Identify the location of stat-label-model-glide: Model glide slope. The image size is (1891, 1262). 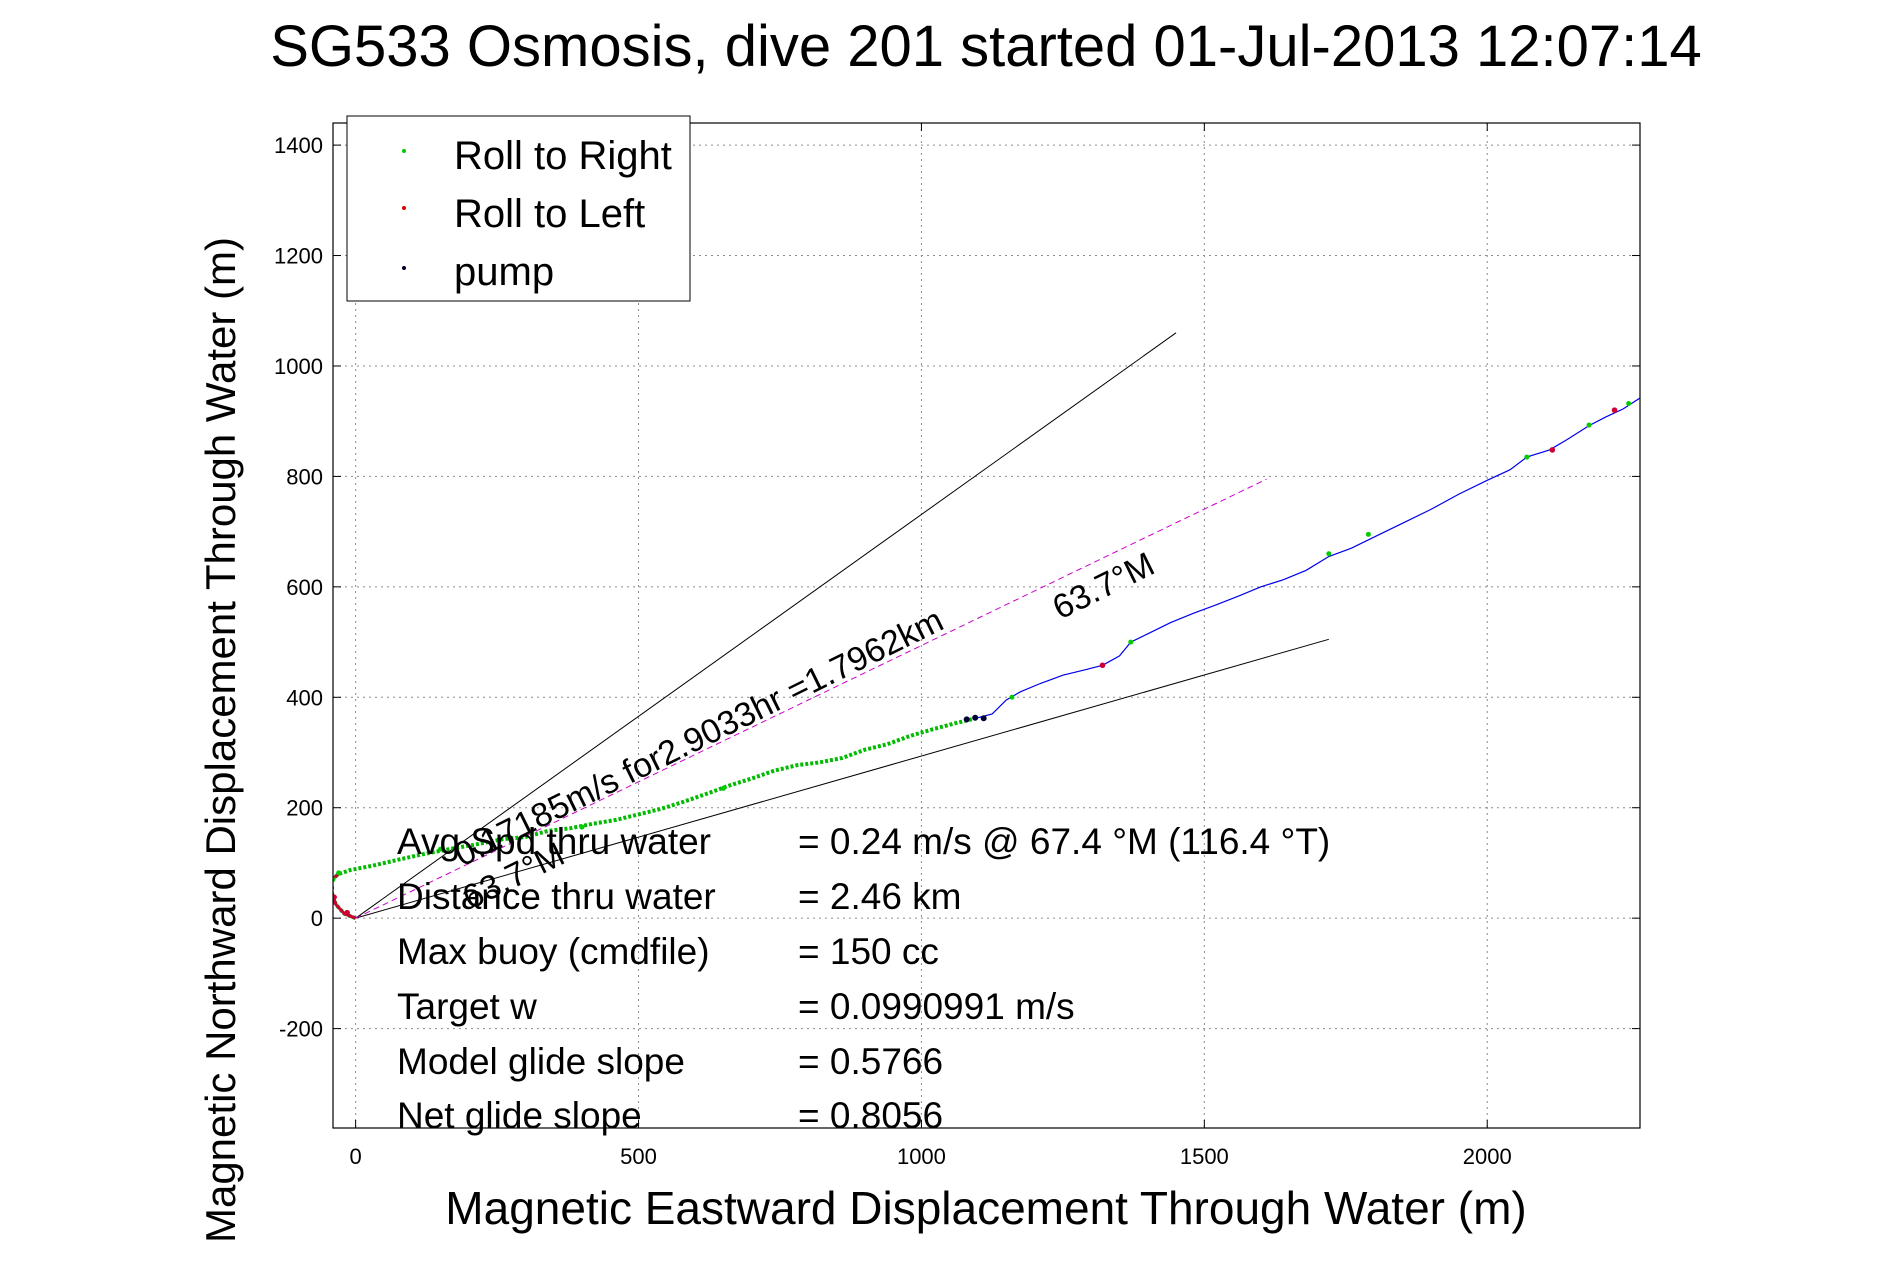
(541, 1061).